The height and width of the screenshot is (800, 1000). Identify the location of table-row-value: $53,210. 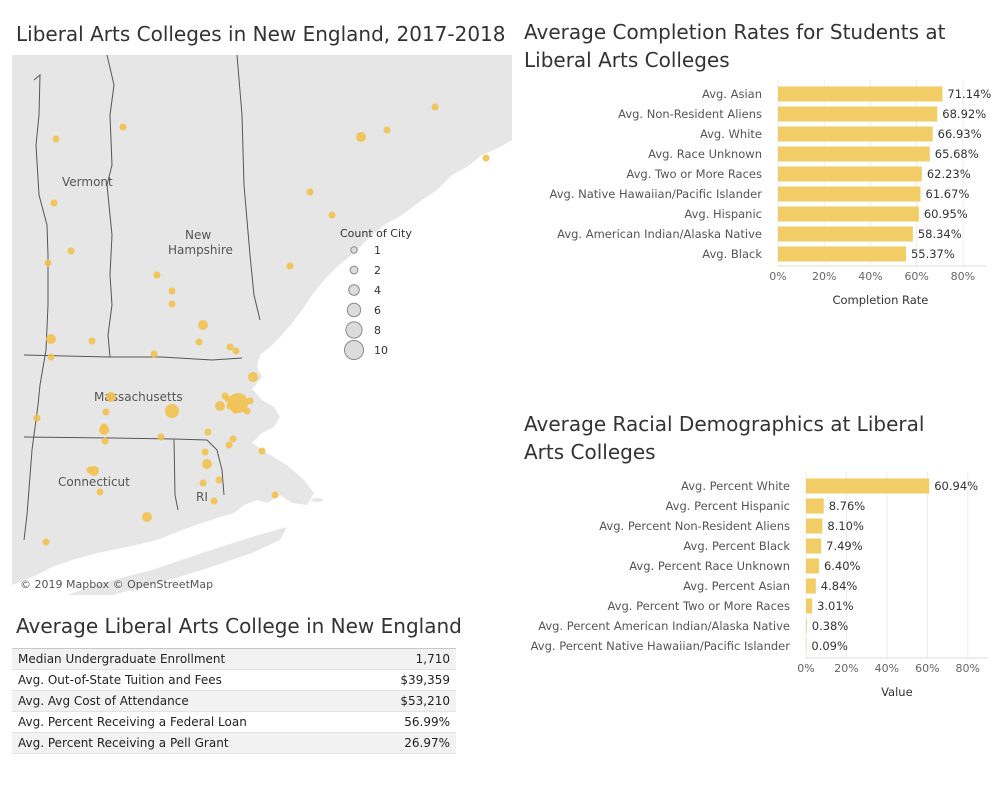
(425, 701).